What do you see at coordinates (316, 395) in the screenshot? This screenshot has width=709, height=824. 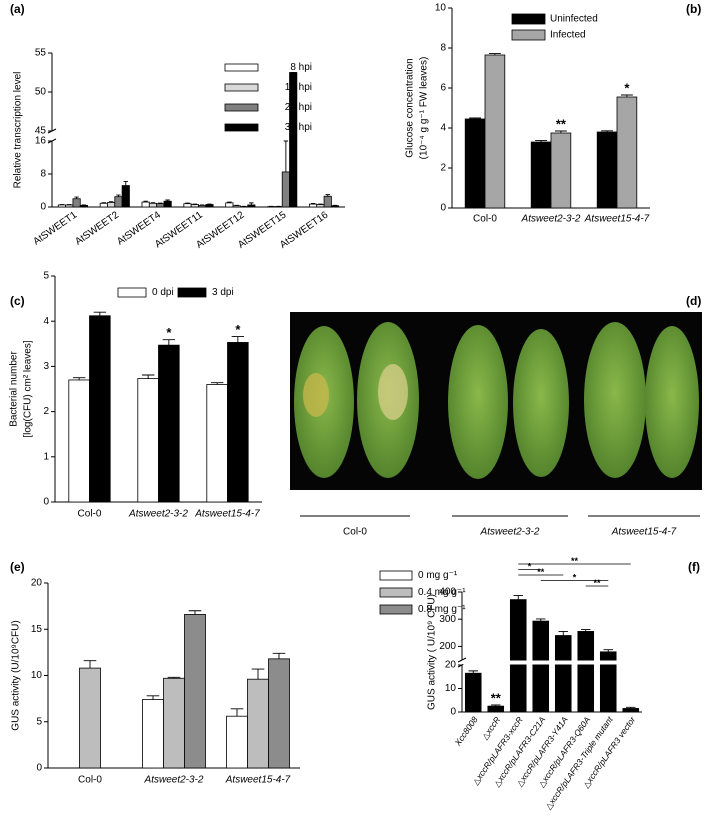 I see `lesion` at bounding box center [316, 395].